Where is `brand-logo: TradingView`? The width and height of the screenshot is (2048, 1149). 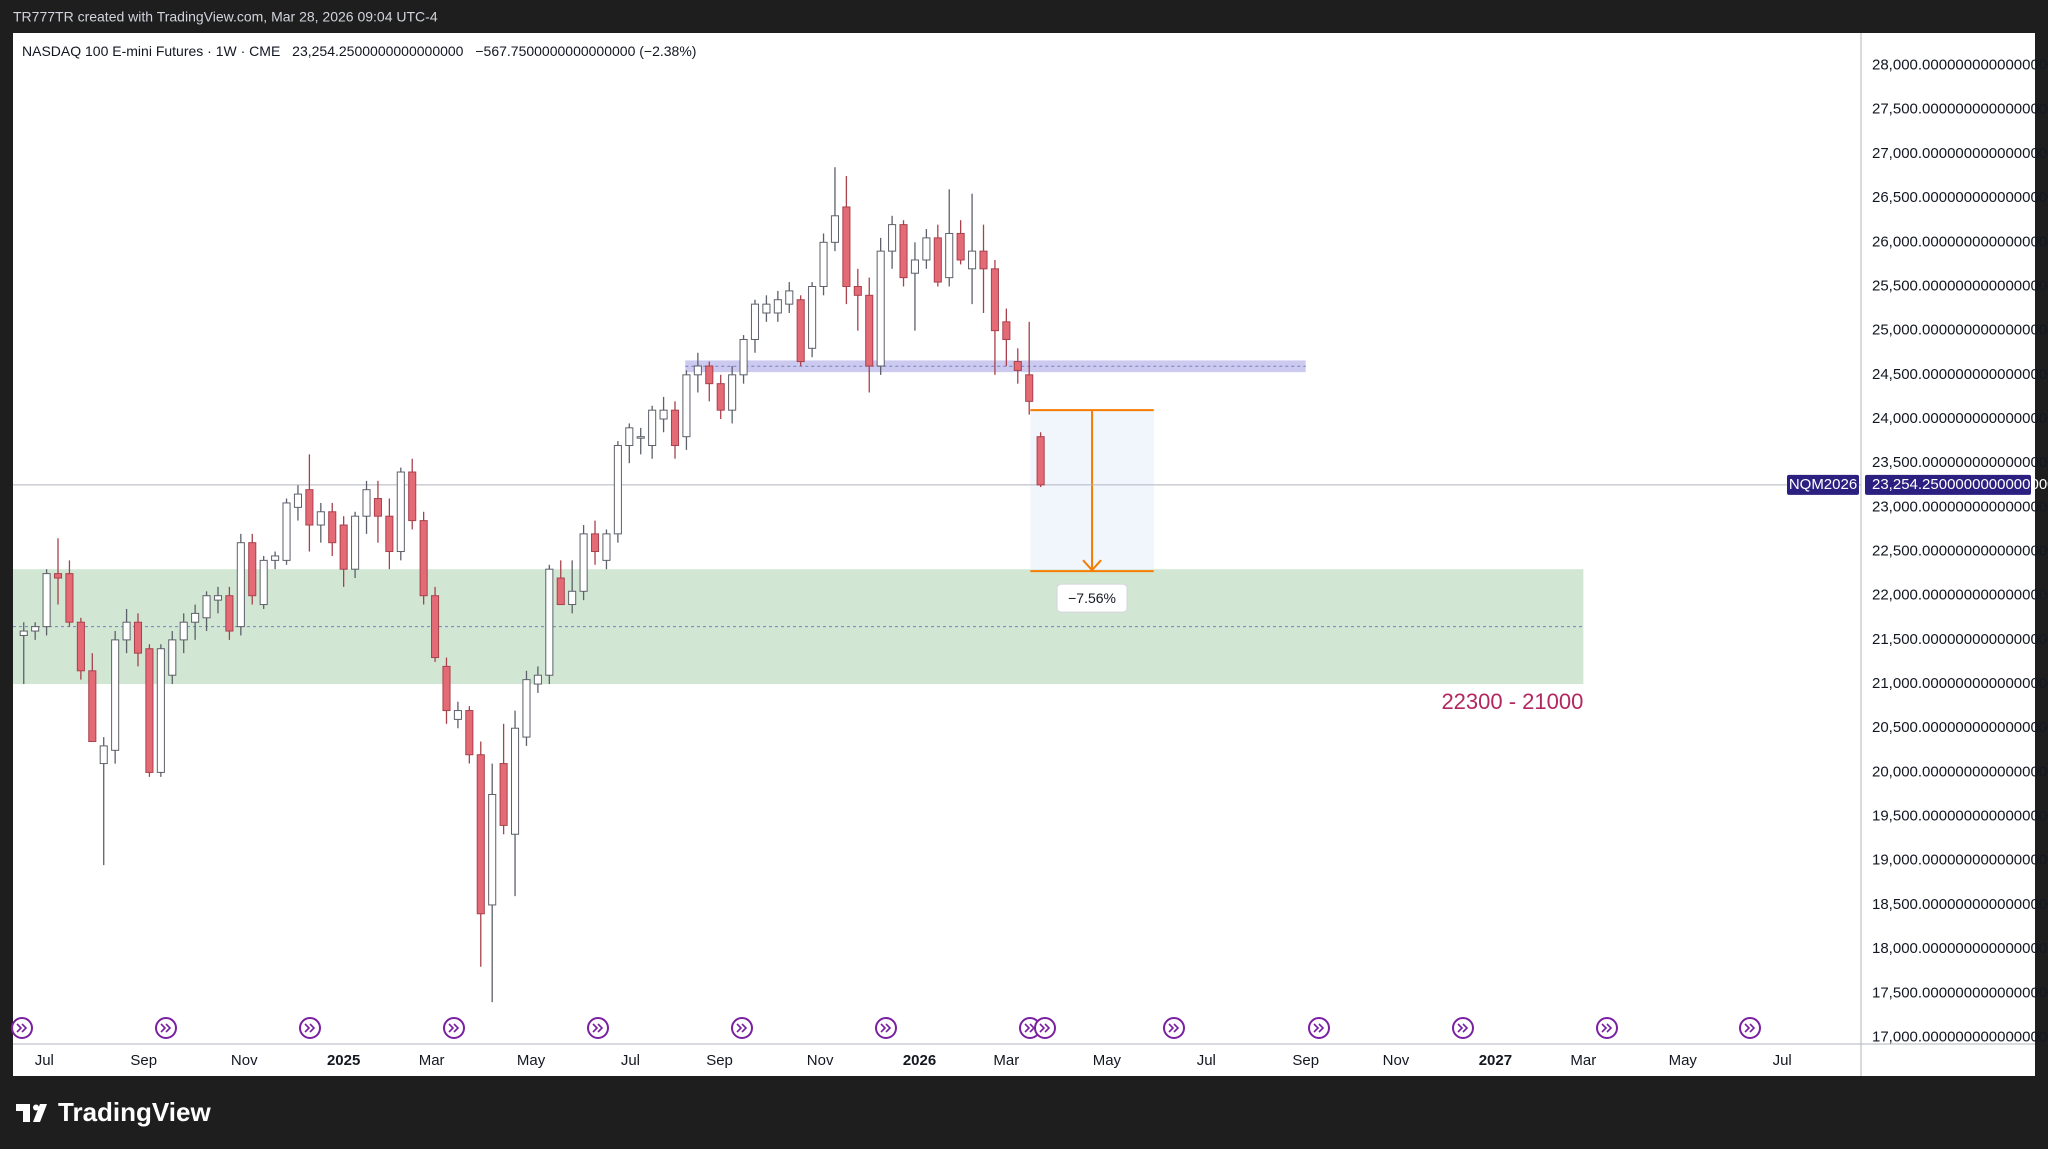
brand-logo: TradingView is located at coordinates (113, 1112).